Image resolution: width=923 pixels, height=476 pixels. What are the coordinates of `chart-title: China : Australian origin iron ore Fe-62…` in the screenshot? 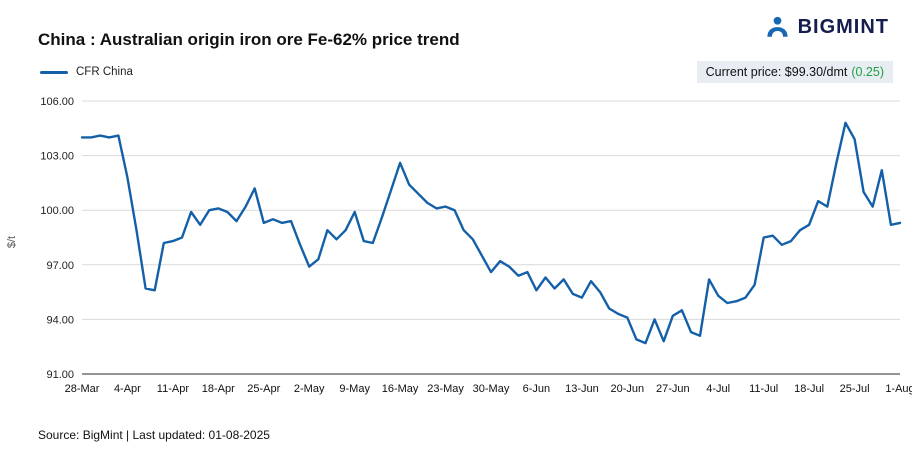 It's located at (249, 39).